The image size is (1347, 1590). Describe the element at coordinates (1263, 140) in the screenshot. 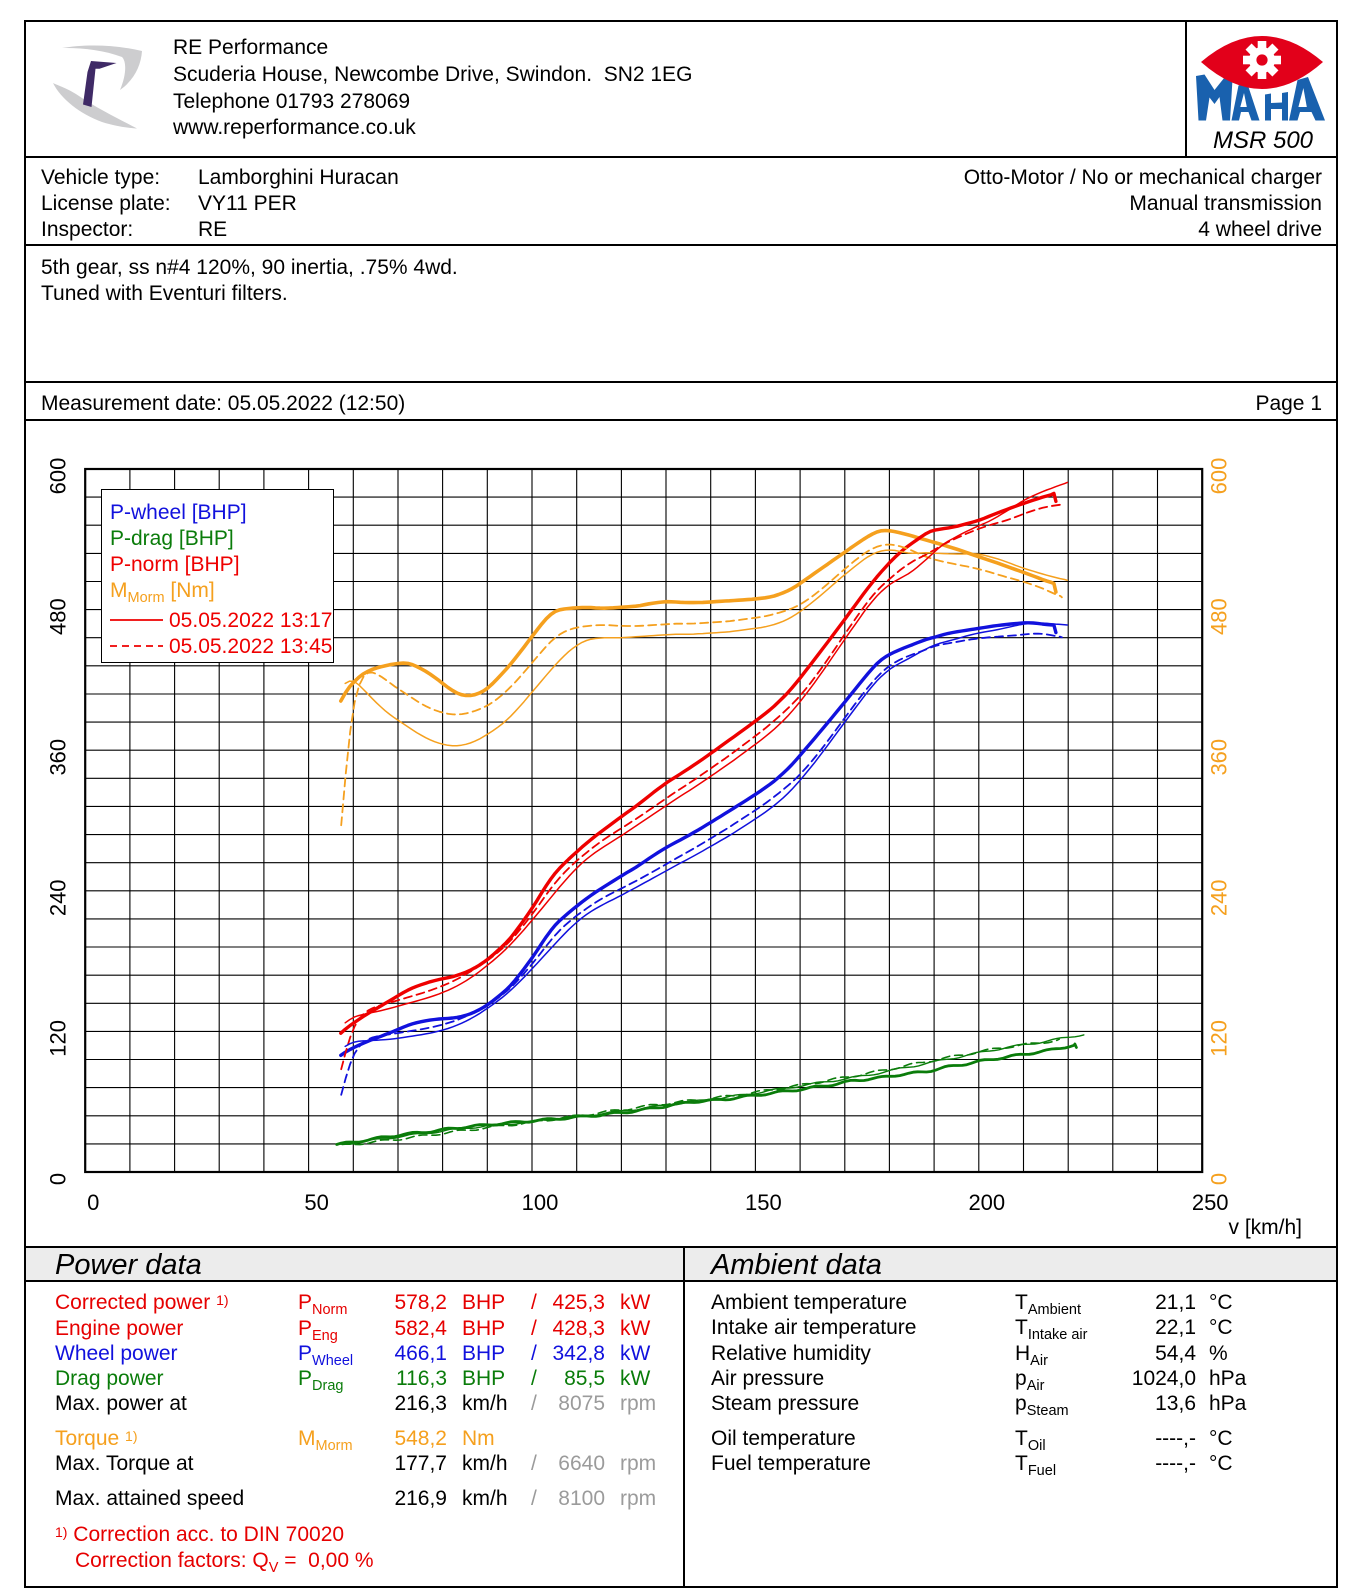

I see `svg-text: MSR 500` at that location.